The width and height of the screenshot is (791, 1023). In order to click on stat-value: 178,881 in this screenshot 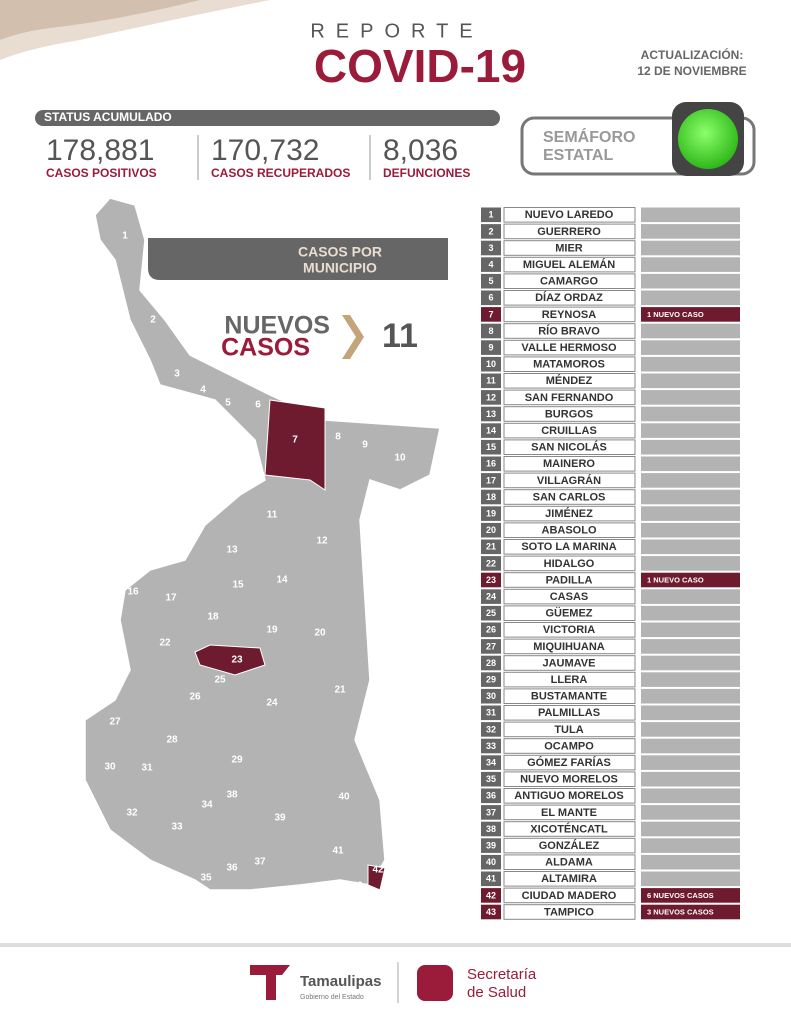, I will do `click(100, 150)`.